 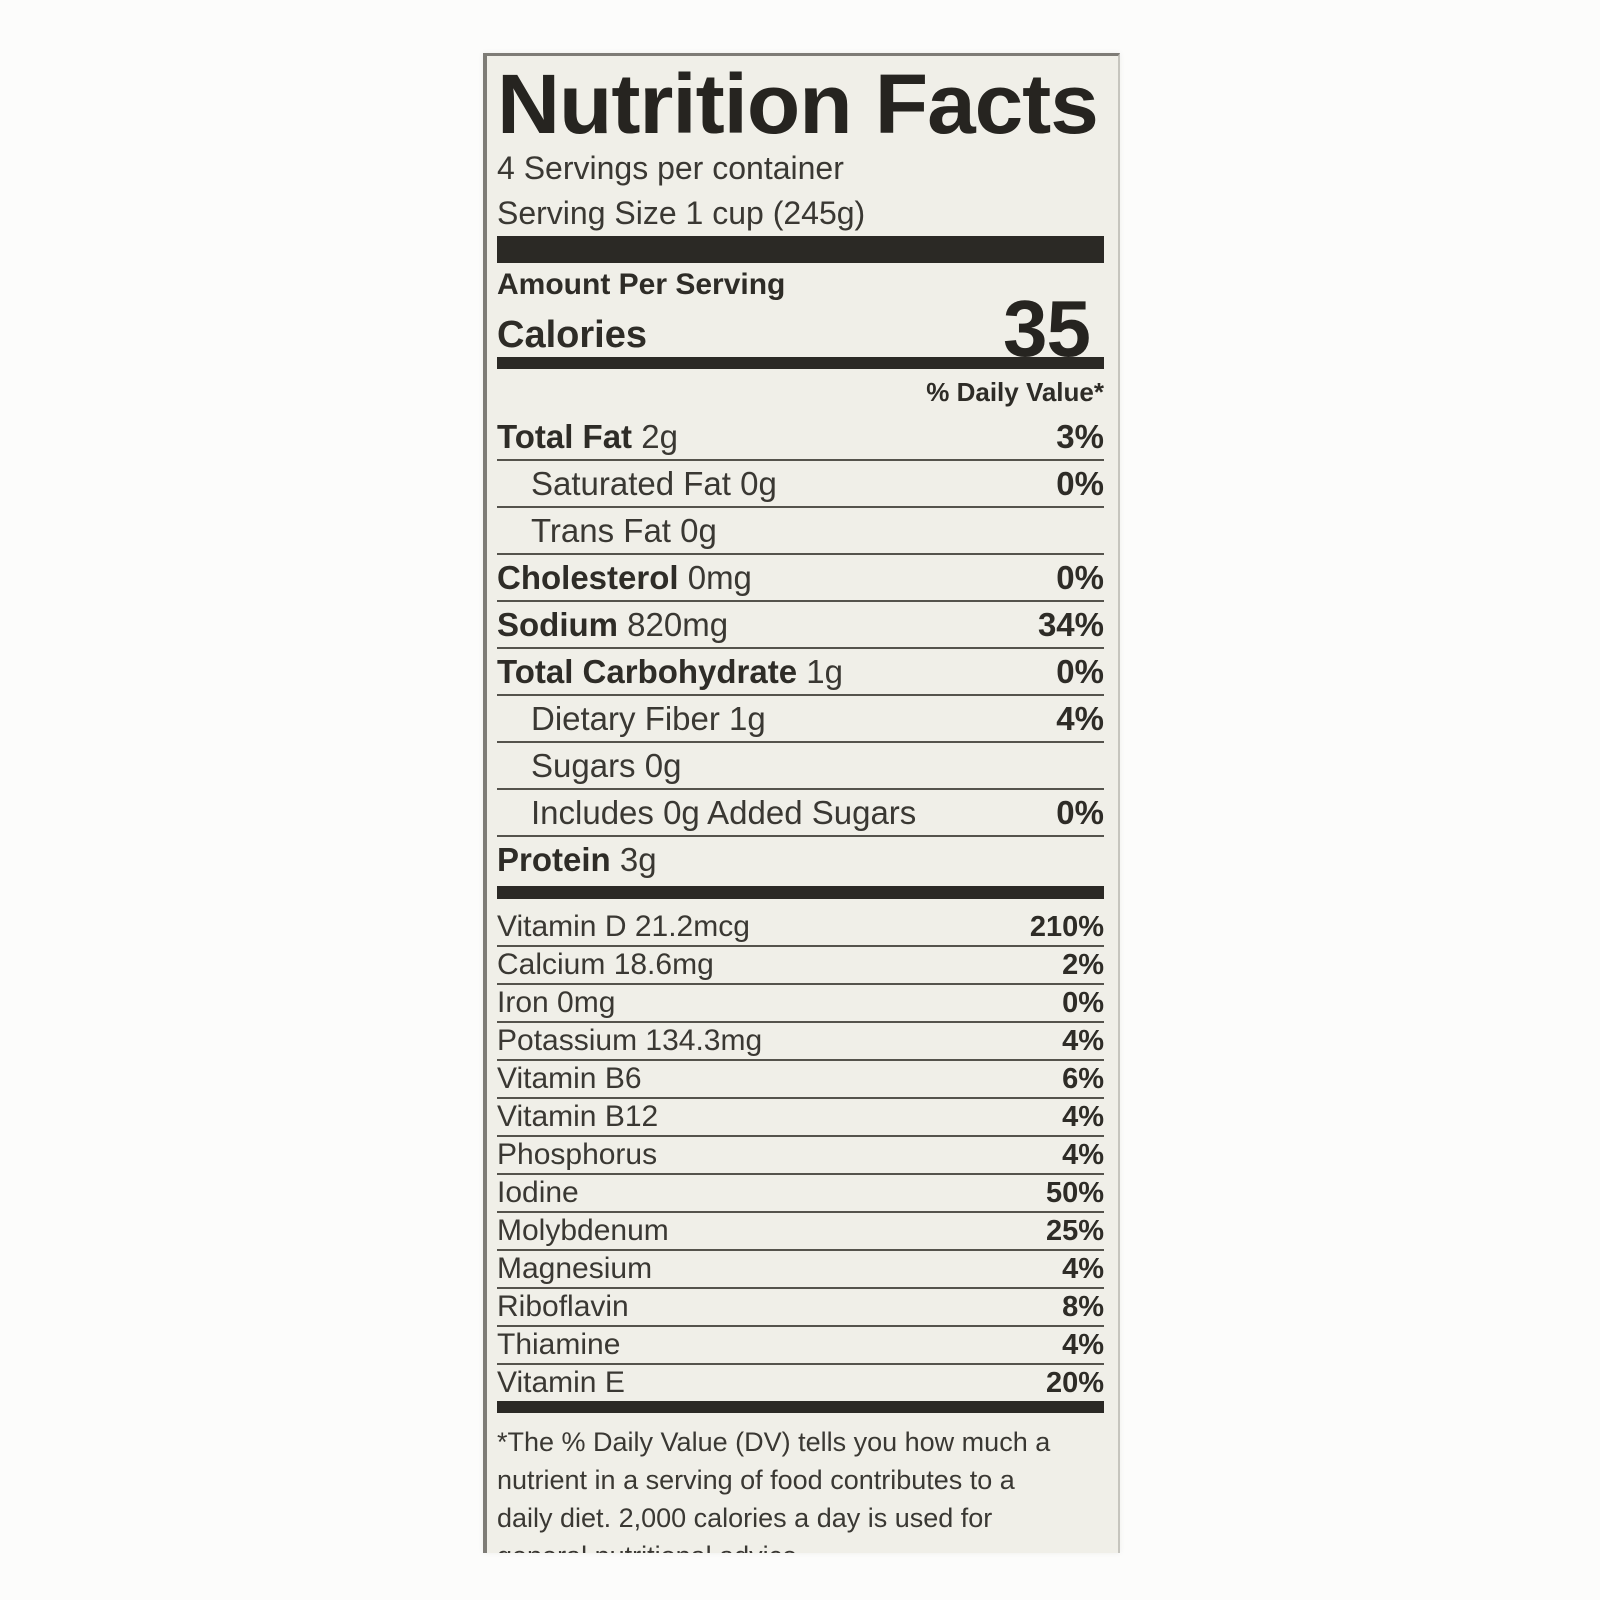 I want to click on servings-per-container: 4 Servings per container, so click(x=670, y=168).